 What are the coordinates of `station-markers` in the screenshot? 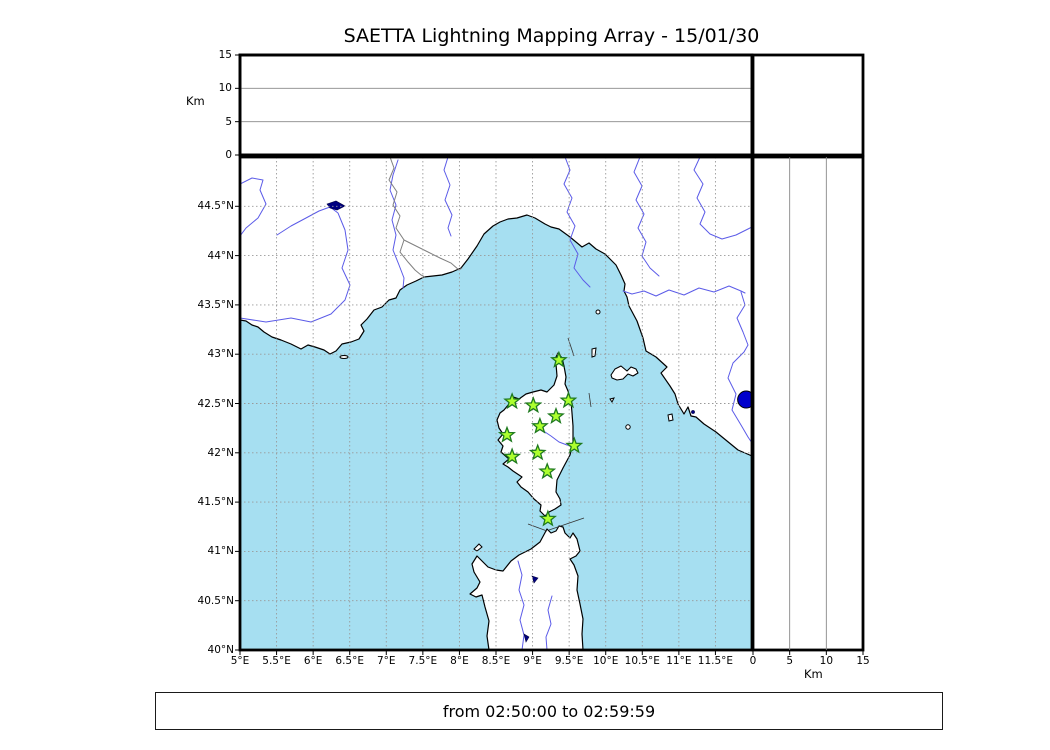 It's located at (624, 438).